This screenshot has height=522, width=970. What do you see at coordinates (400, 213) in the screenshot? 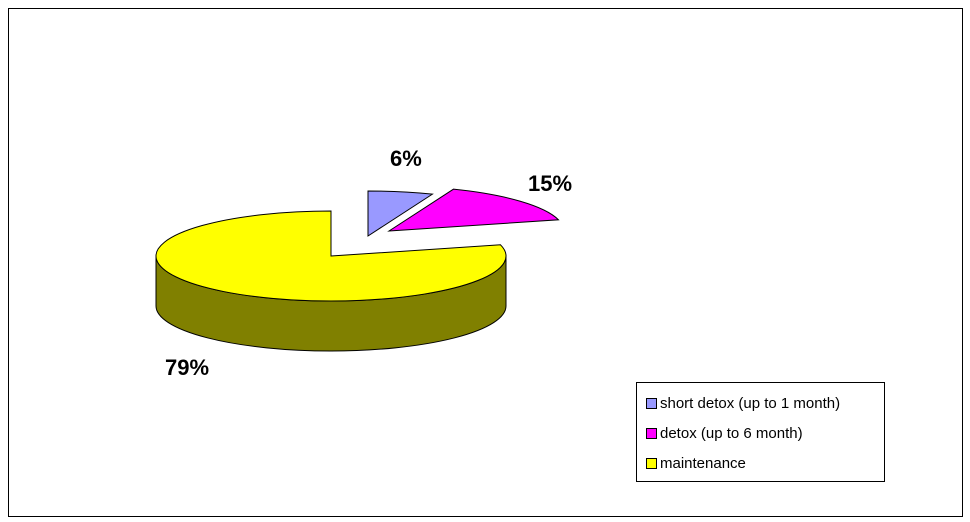
I see `pie-slice-short-detox` at bounding box center [400, 213].